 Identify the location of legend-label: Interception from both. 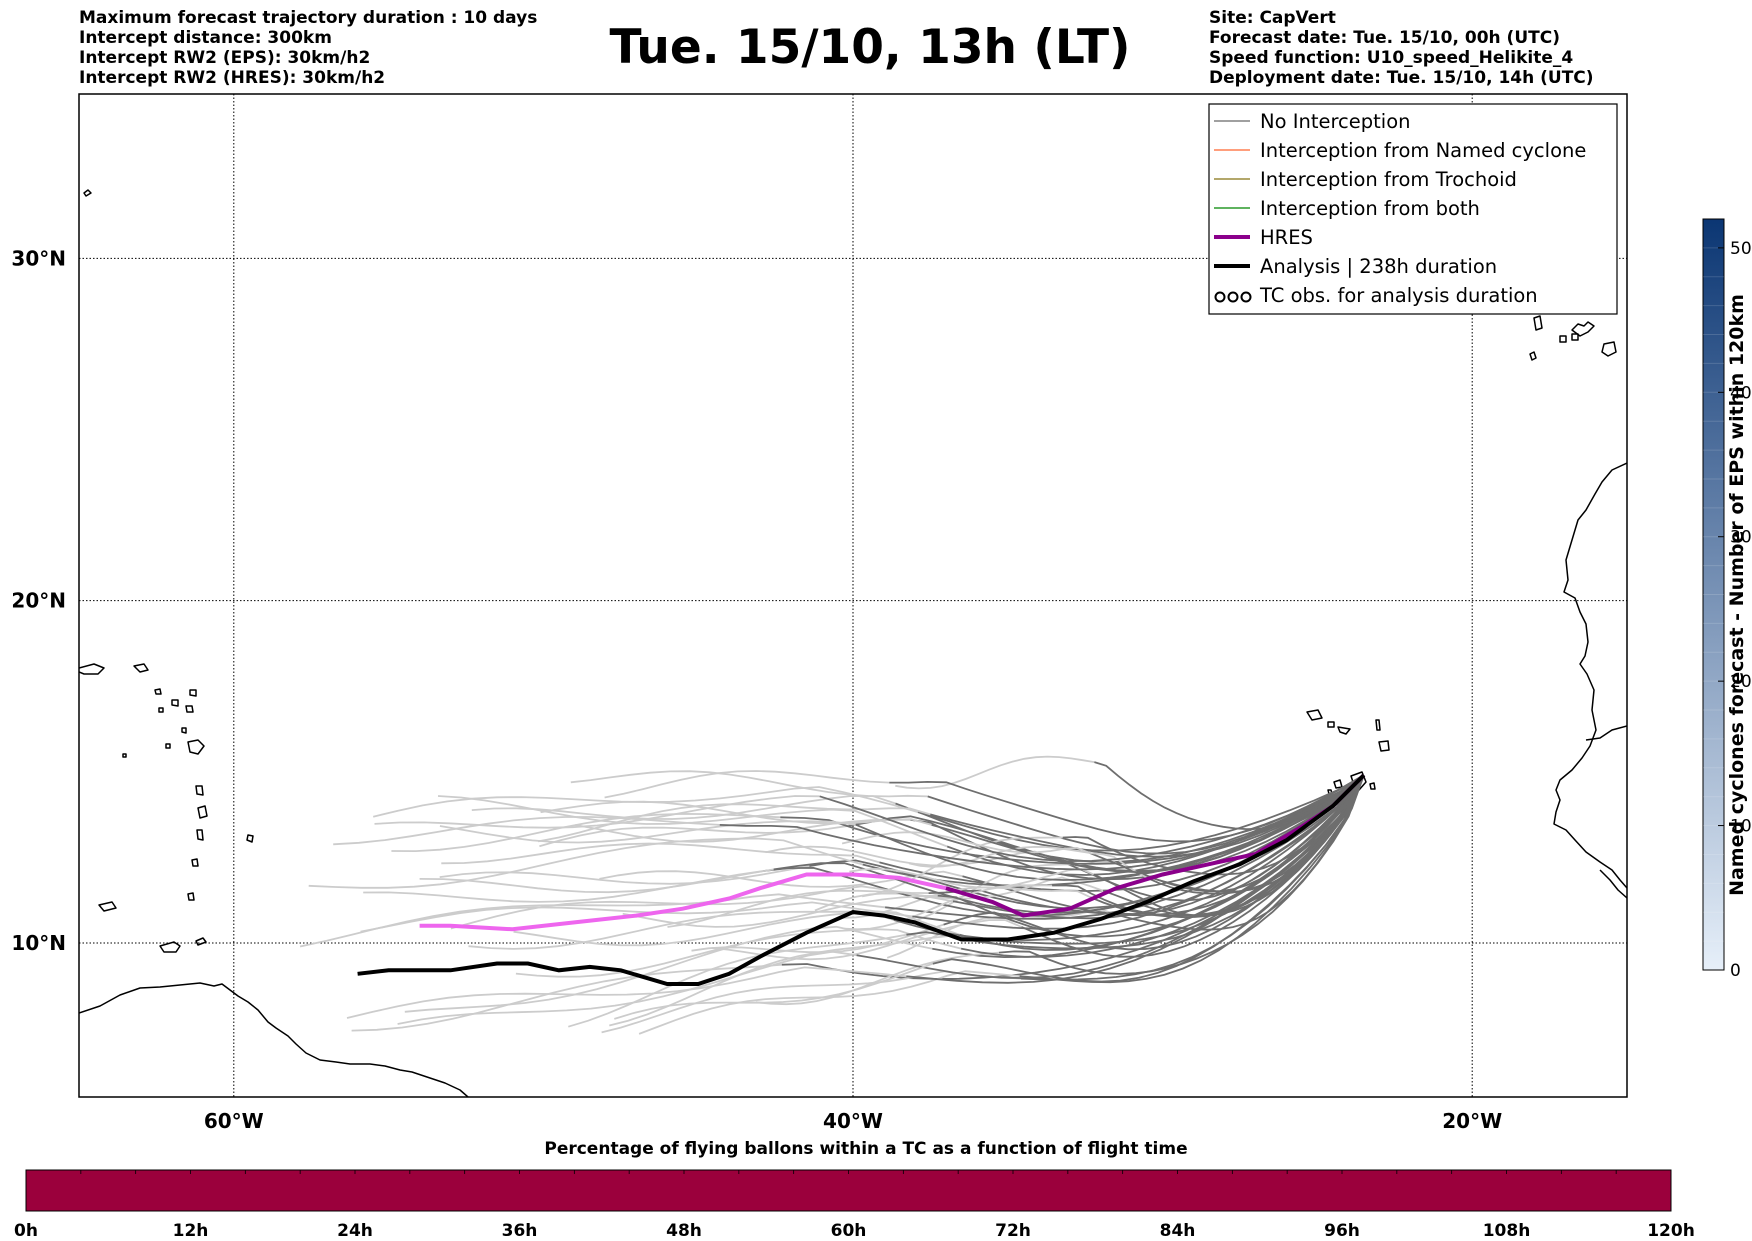
(1370, 208).